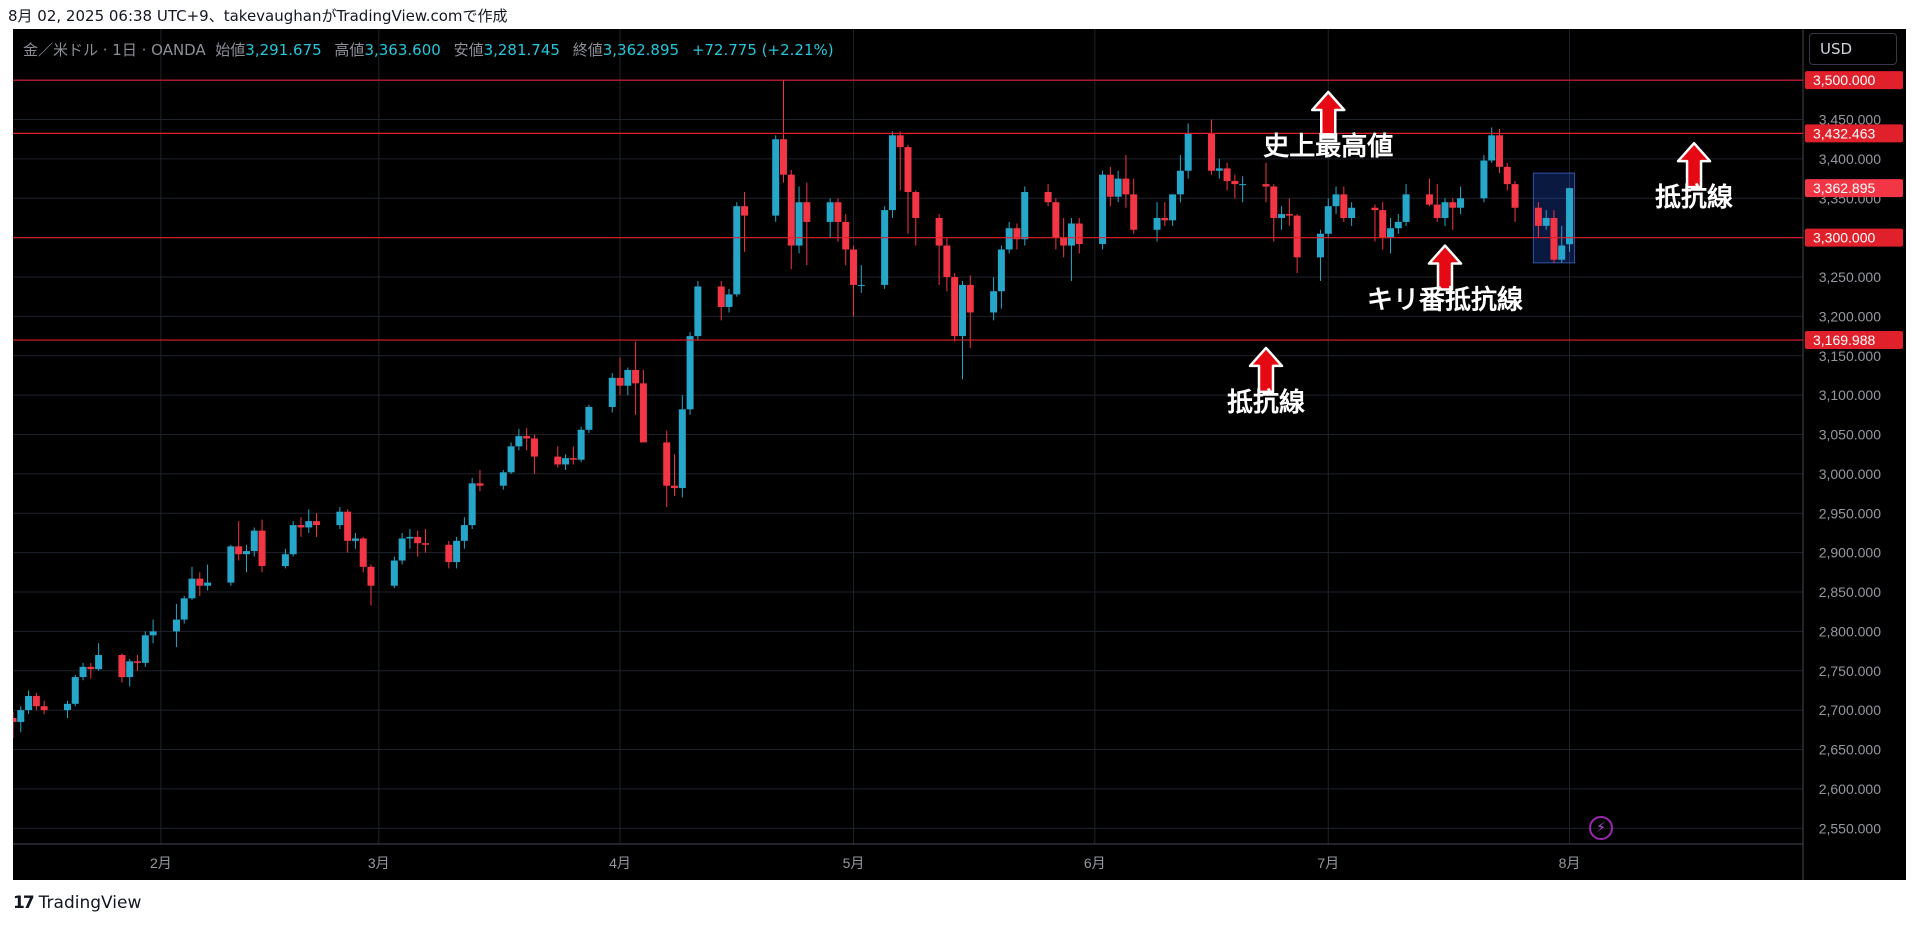 The image size is (1920, 927). What do you see at coordinates (1850, 120) in the screenshot?
I see `y-tick-label: 3,450.000` at bounding box center [1850, 120].